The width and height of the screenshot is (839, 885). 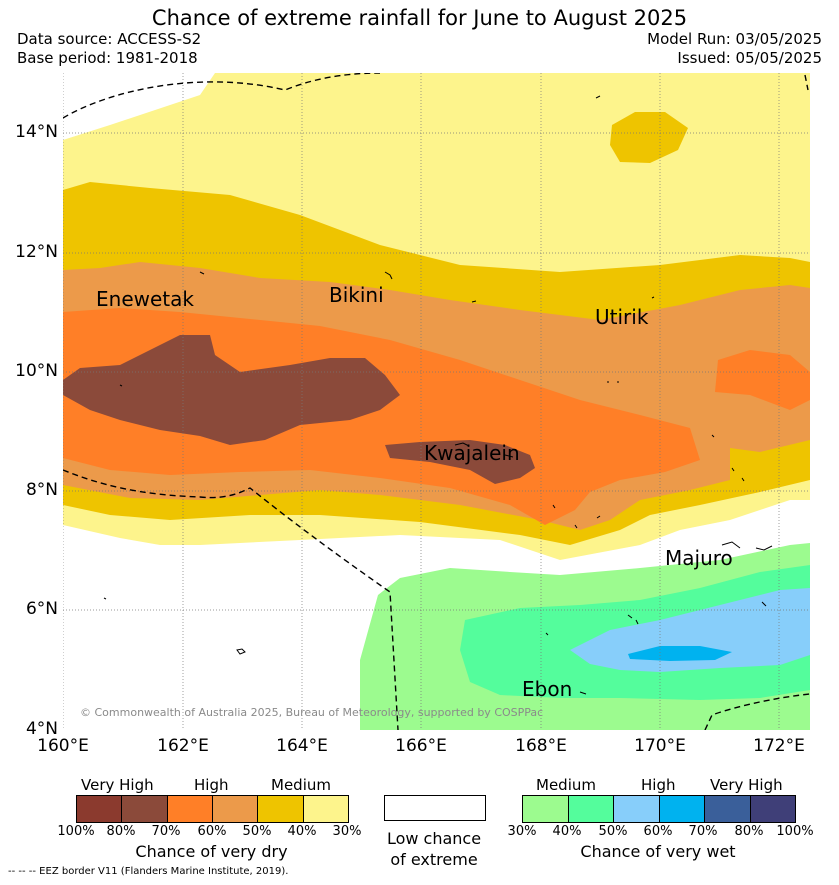 What do you see at coordinates (434, 859) in the screenshot?
I see `neutral-title-line2: of extreme` at bounding box center [434, 859].